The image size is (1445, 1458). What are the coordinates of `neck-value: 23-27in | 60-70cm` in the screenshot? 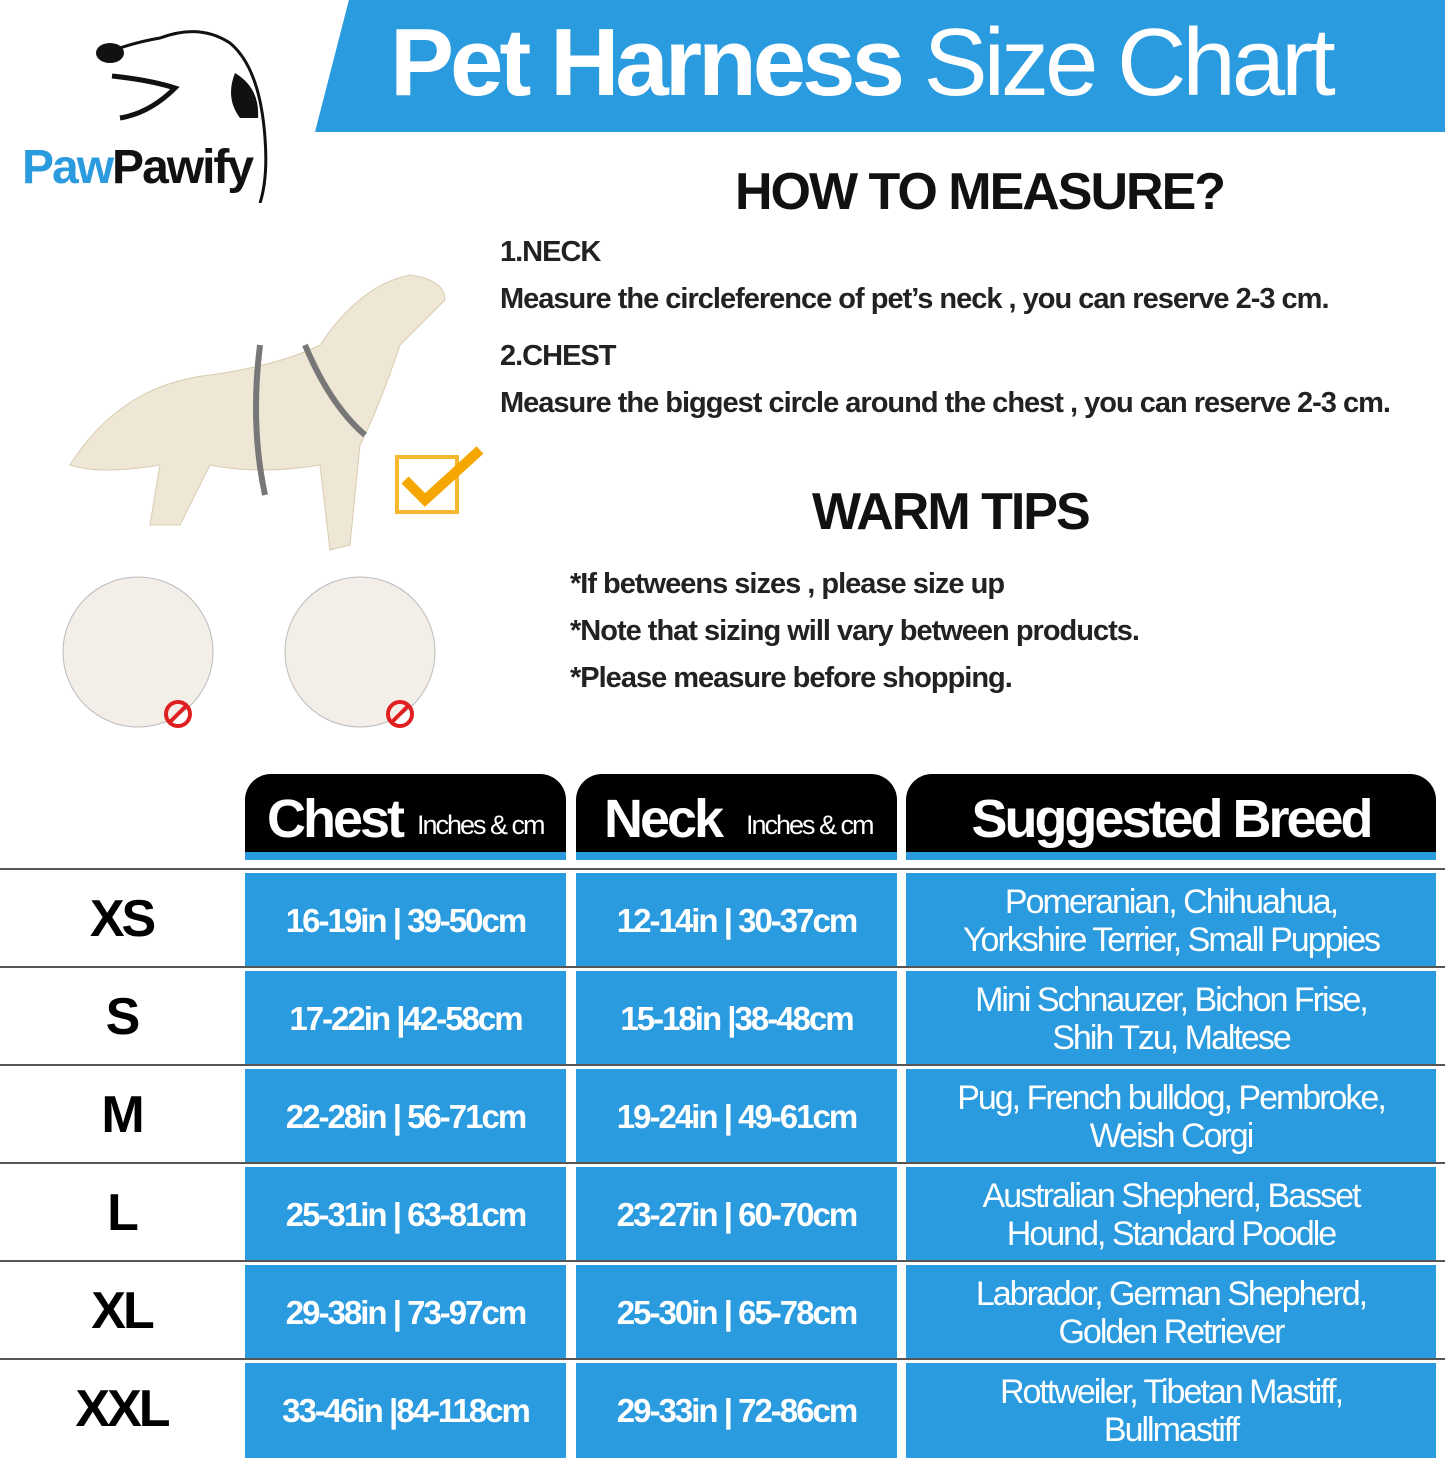 It's located at (736, 1214).